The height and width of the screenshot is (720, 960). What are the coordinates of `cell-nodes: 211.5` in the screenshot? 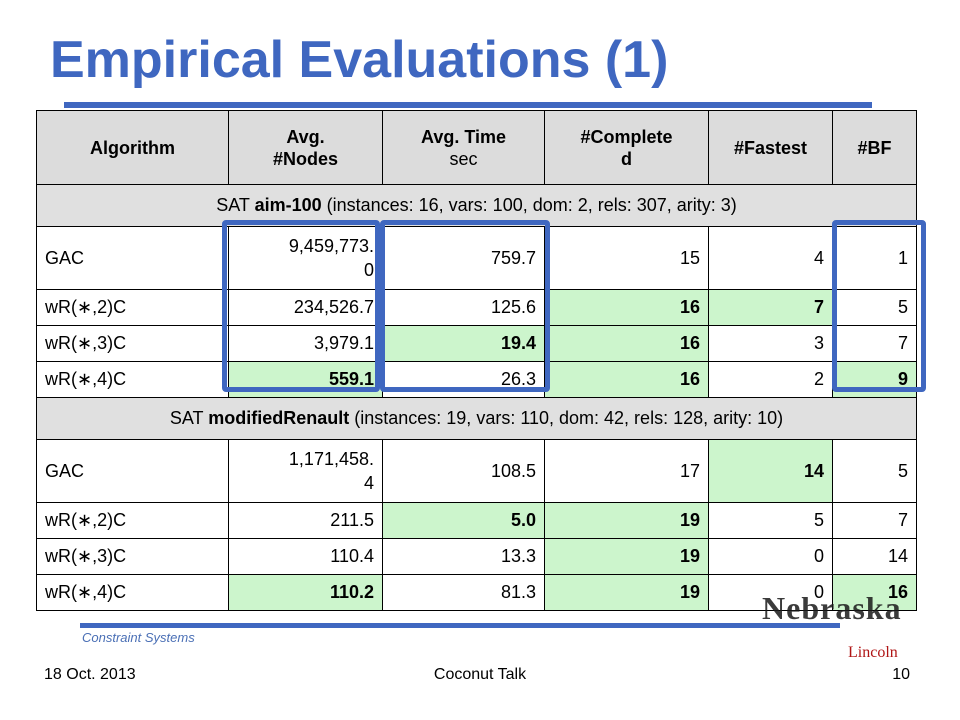 It's located at (305, 520).